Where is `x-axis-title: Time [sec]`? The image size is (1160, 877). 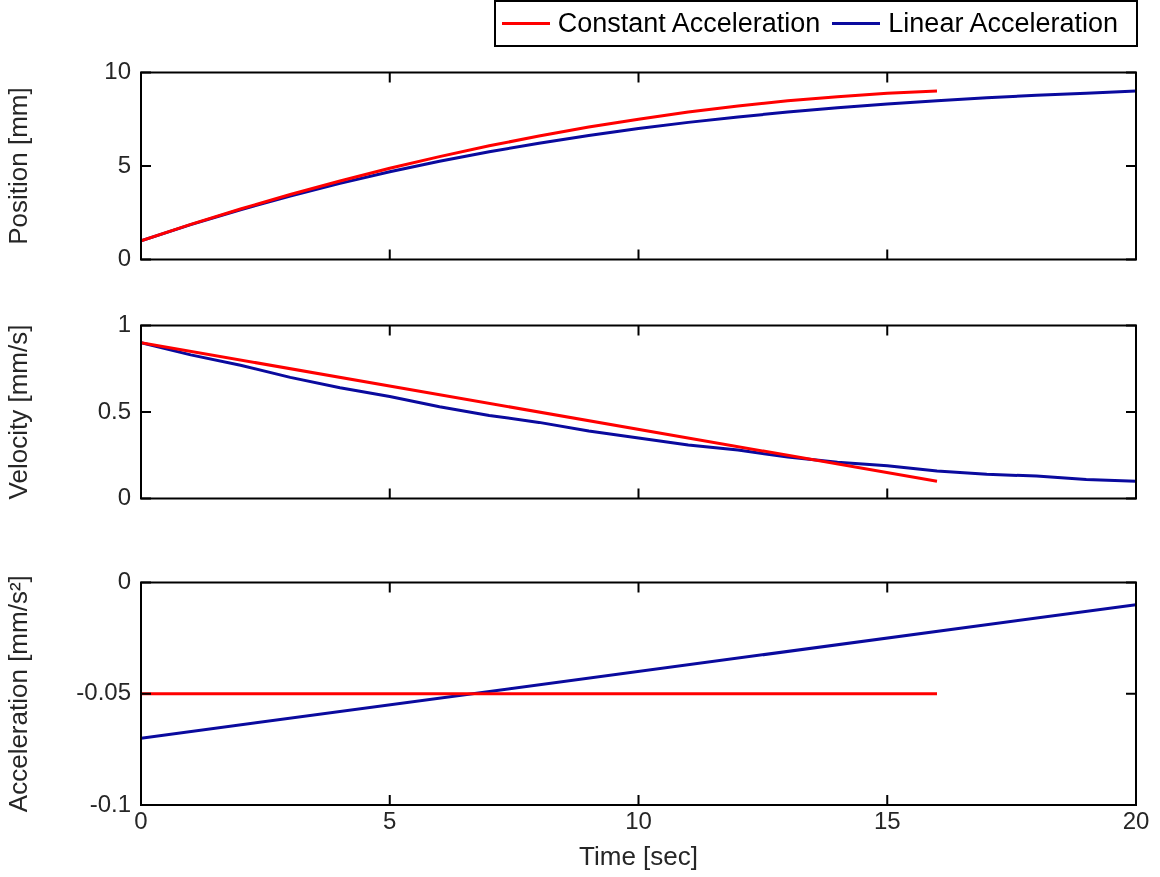
x-axis-title: Time [sec] is located at coordinates (638, 855).